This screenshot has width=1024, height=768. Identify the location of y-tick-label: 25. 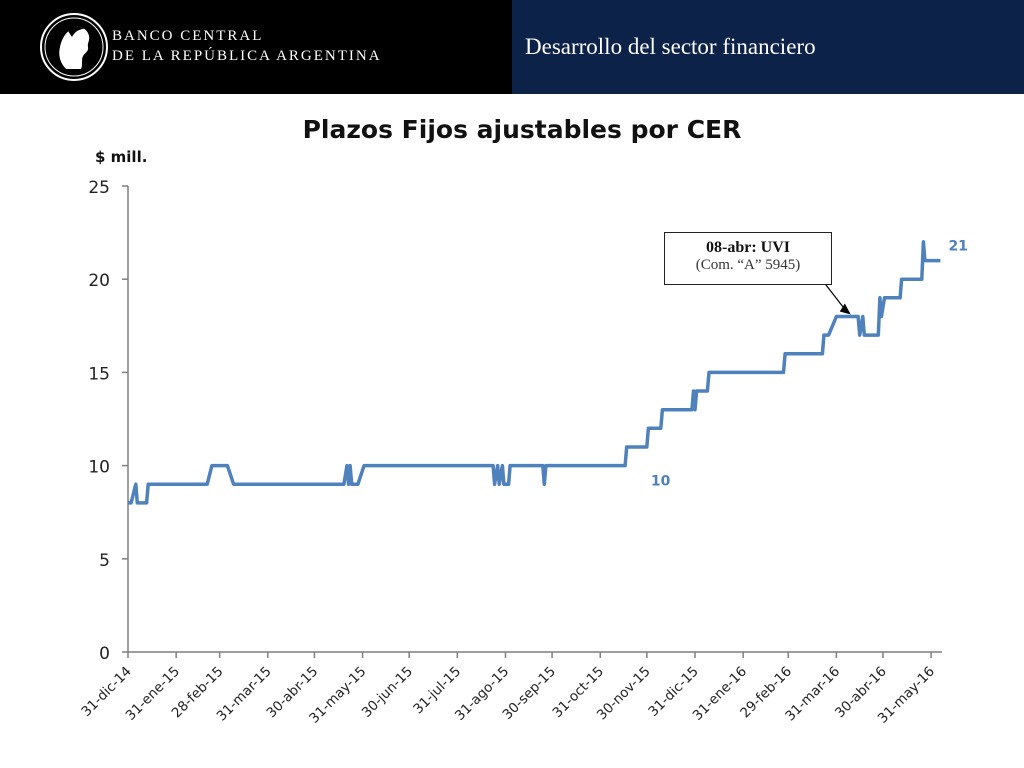
(99, 188).